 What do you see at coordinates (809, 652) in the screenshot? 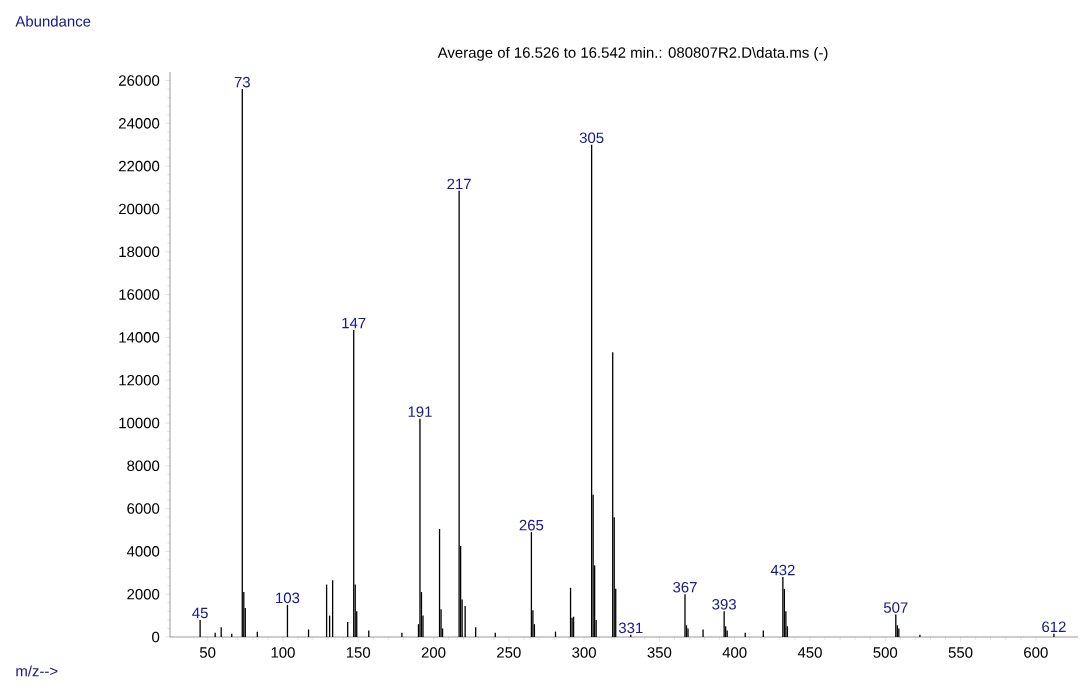
I see `x-tick-label: 450` at bounding box center [809, 652].